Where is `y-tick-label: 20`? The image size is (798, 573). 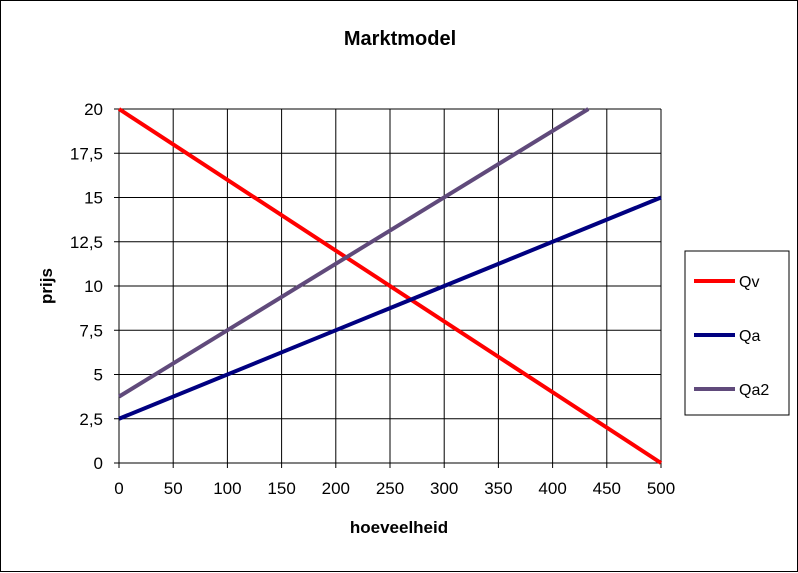
y-tick-label: 20 is located at coordinates (93, 109).